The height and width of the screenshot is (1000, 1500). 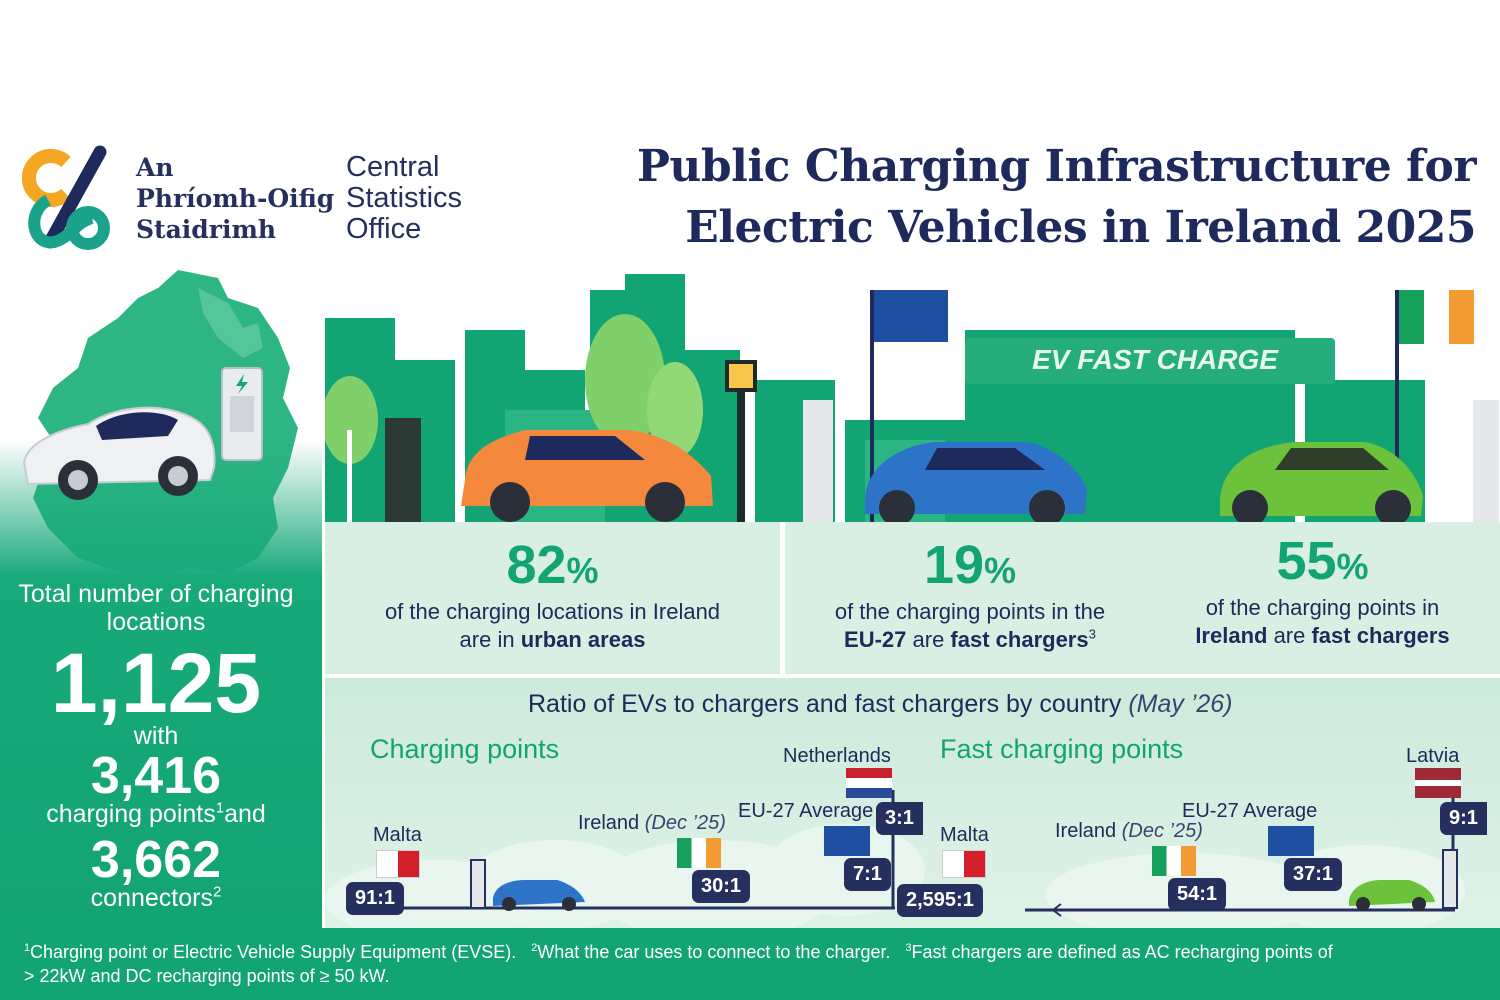 What do you see at coordinates (908, 948) in the screenshot?
I see `footnote-number: 3` at bounding box center [908, 948].